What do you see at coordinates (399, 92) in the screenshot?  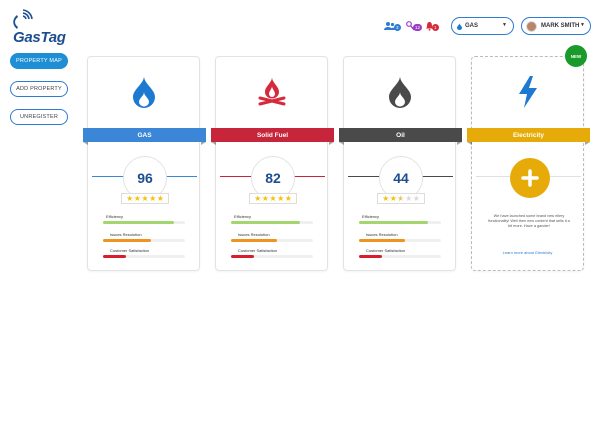 I see `oil-drop-icon` at bounding box center [399, 92].